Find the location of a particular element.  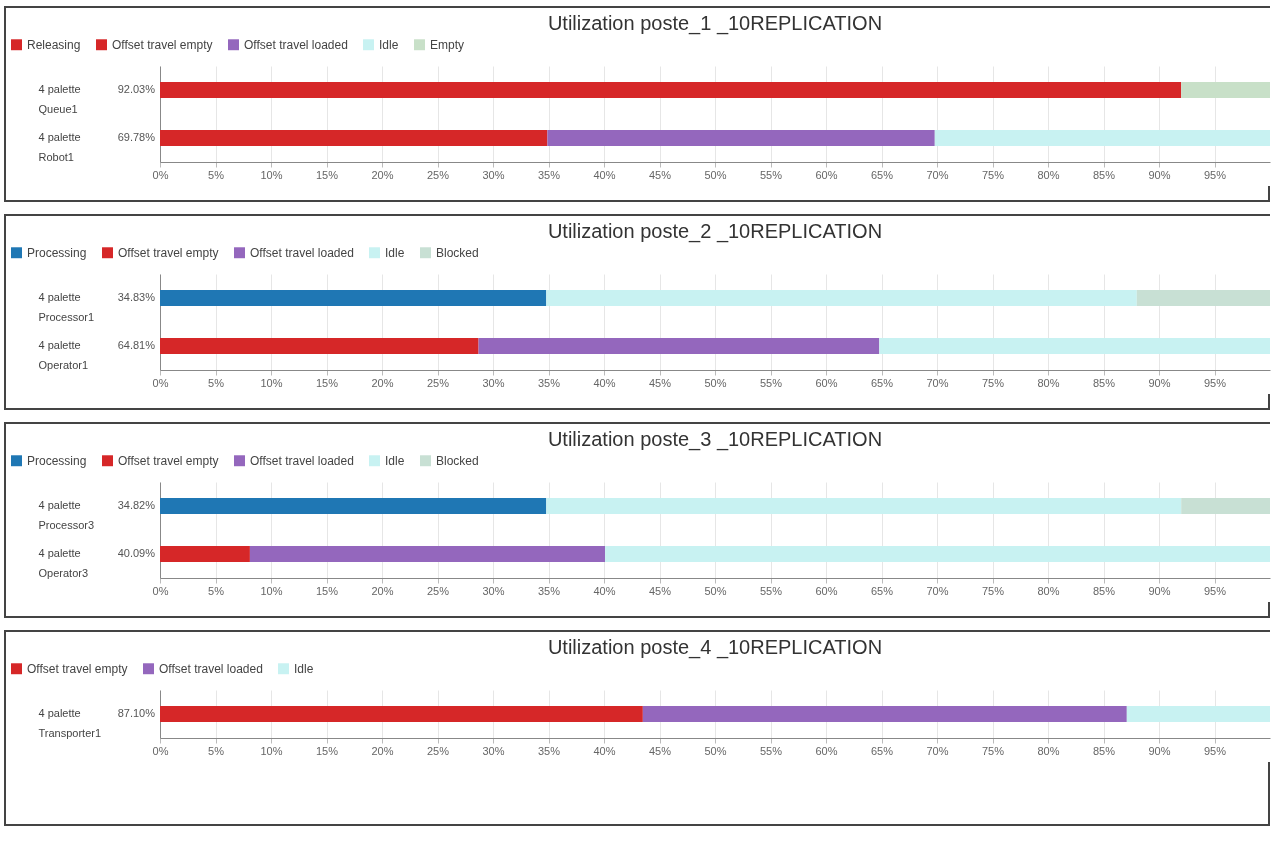

text: 64.81% is located at coordinates (136, 345).